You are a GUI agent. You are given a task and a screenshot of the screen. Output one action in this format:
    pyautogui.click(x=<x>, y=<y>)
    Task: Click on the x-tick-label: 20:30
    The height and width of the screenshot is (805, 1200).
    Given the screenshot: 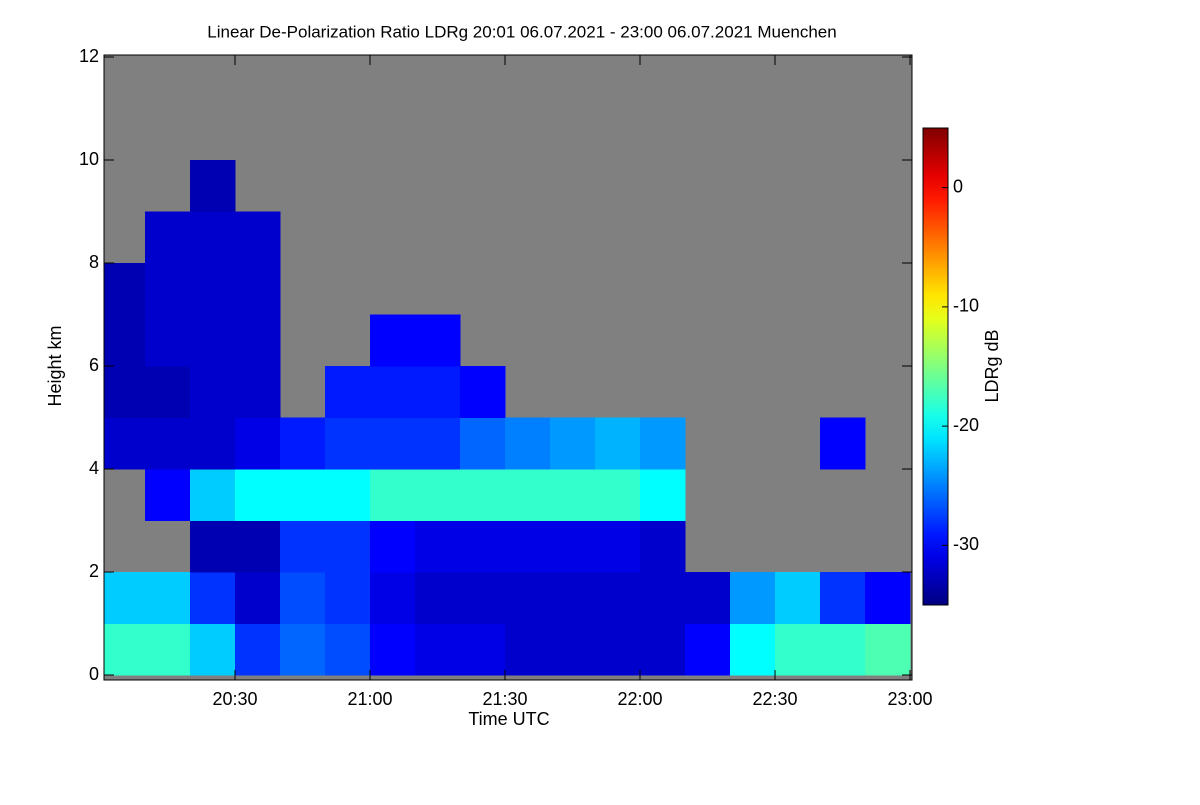 What is the action you would take?
    pyautogui.click(x=234, y=699)
    